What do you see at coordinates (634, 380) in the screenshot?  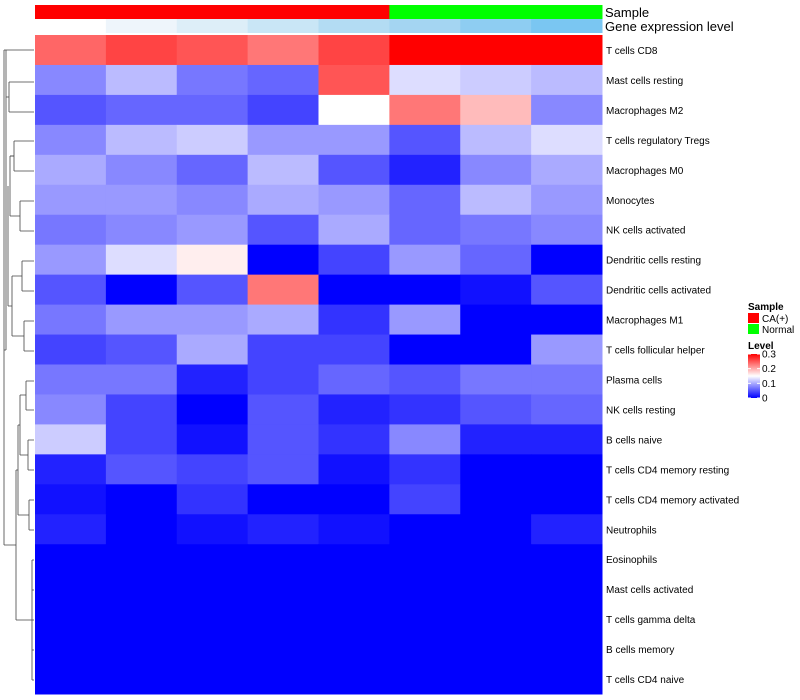 I see `row-label: Plasma cells` at bounding box center [634, 380].